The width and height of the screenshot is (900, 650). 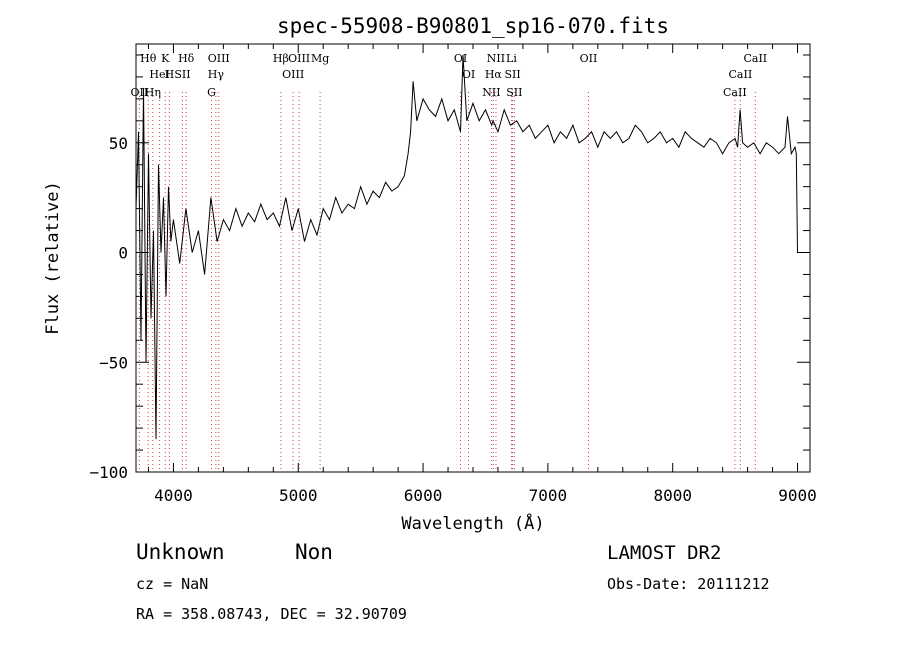 What do you see at coordinates (741, 74) in the screenshot?
I see `line-label-25: CaII` at bounding box center [741, 74].